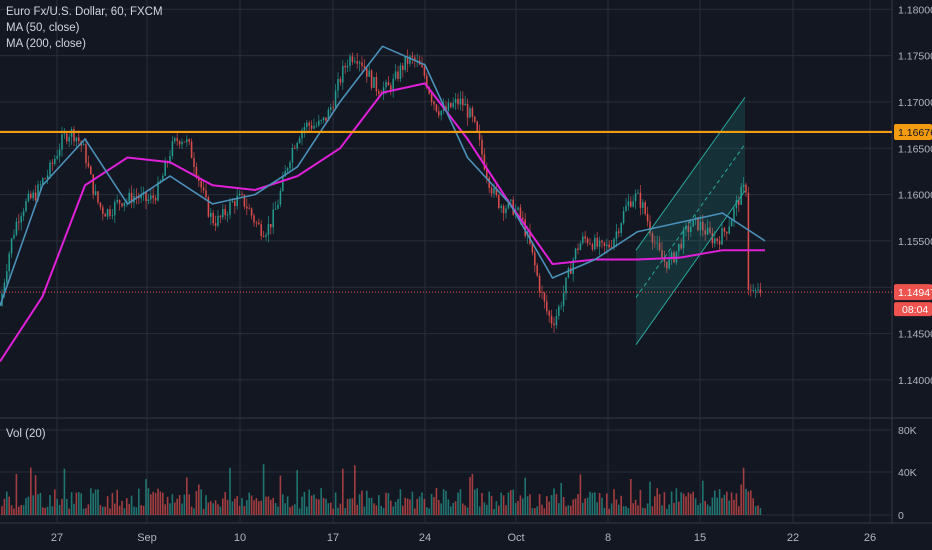 The image size is (932, 550). Describe the element at coordinates (46, 44) in the screenshot. I see `ma200-legend: MA (200, close)` at that location.